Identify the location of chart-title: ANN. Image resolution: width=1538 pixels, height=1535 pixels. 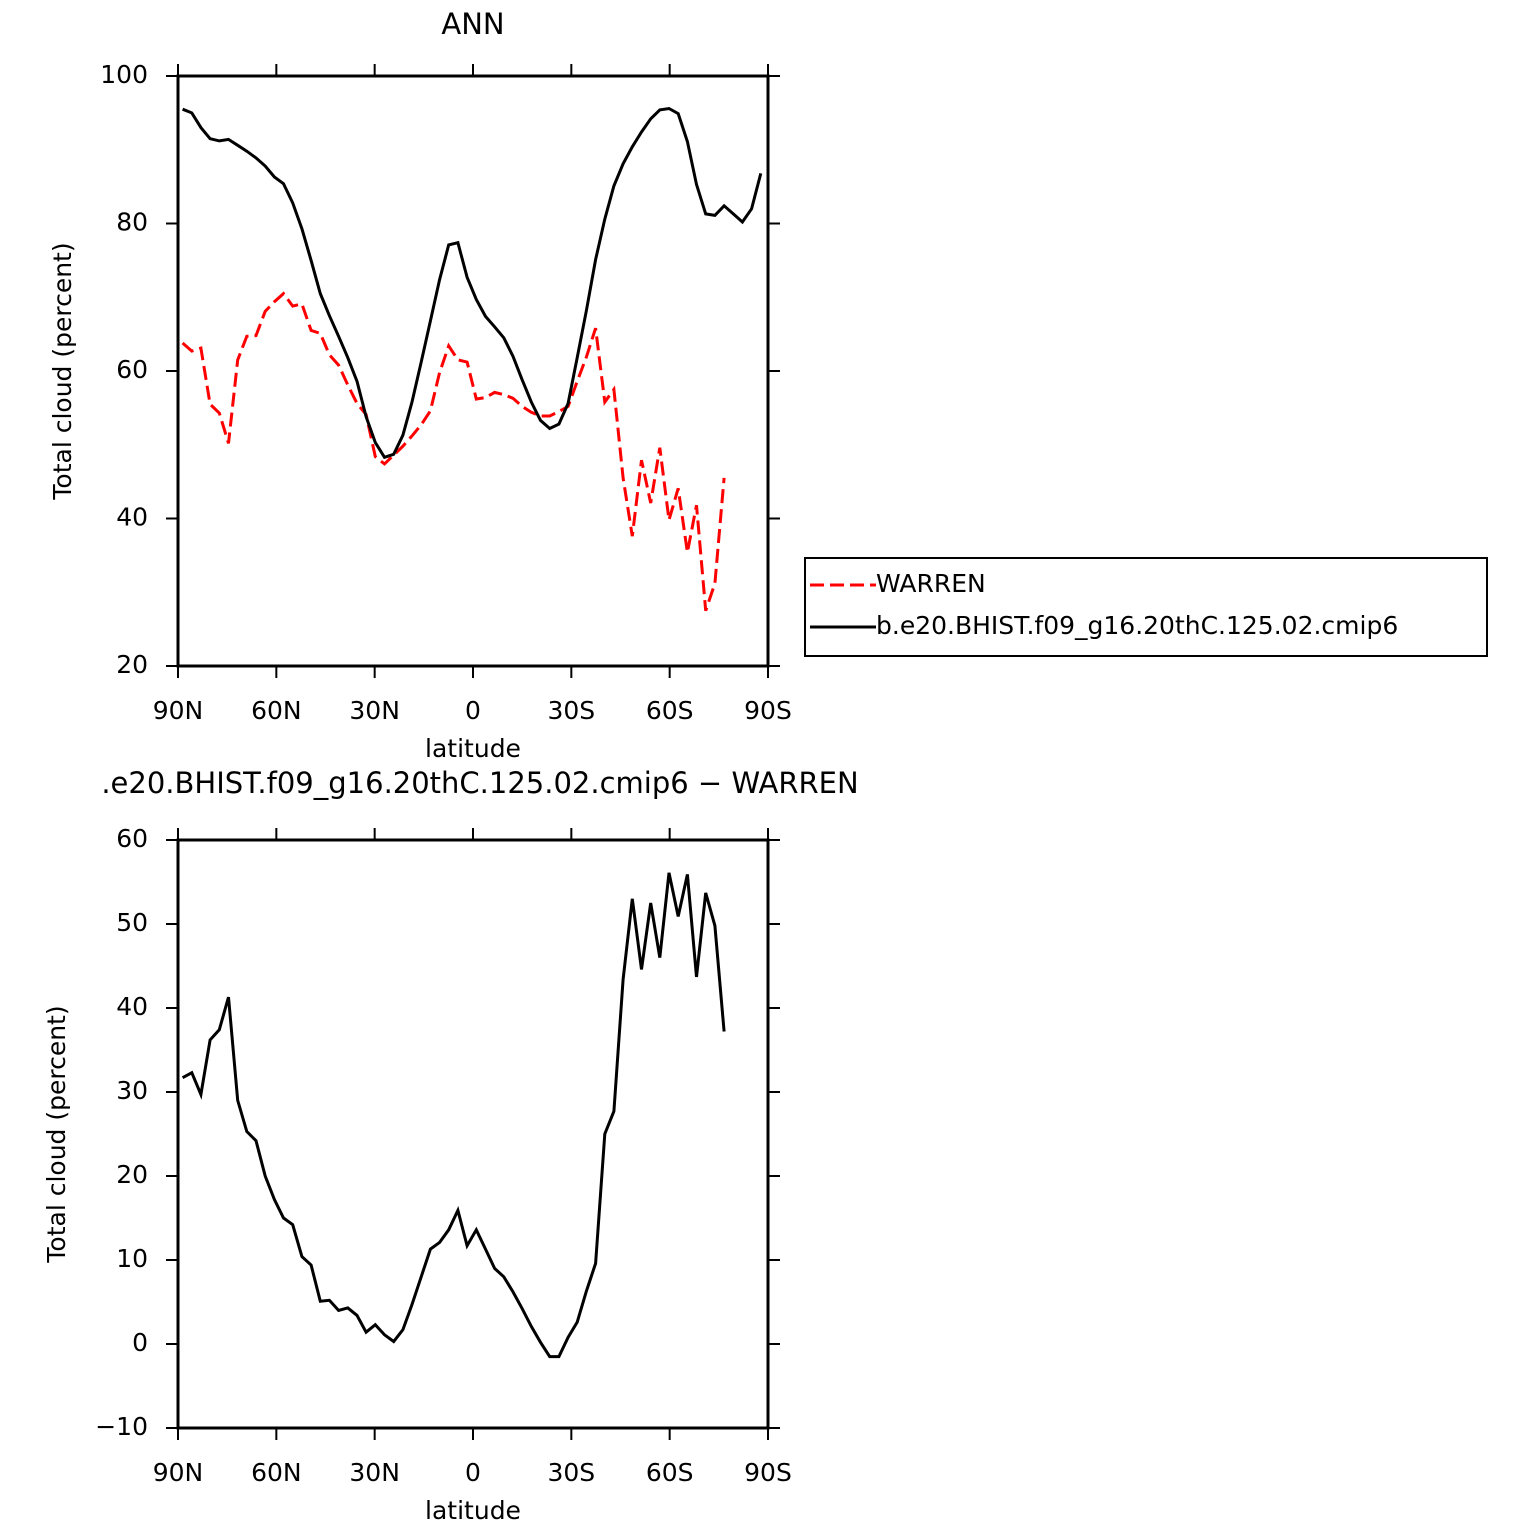
(472, 24).